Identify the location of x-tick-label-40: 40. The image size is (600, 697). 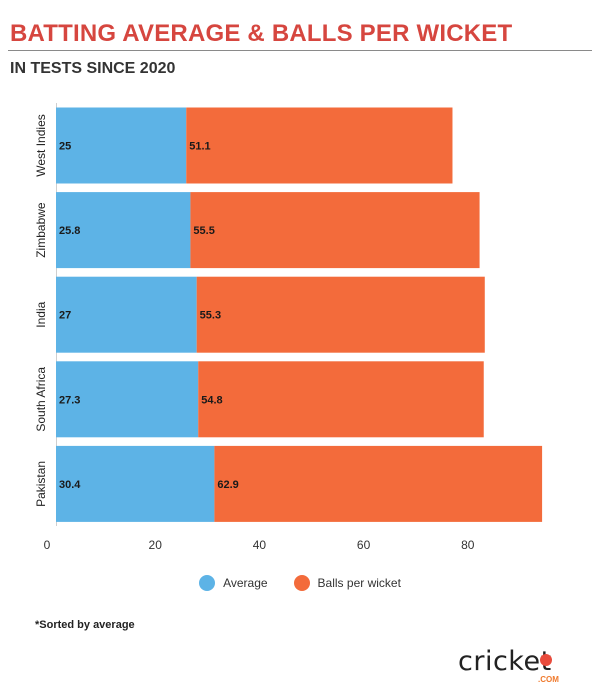
(260, 545).